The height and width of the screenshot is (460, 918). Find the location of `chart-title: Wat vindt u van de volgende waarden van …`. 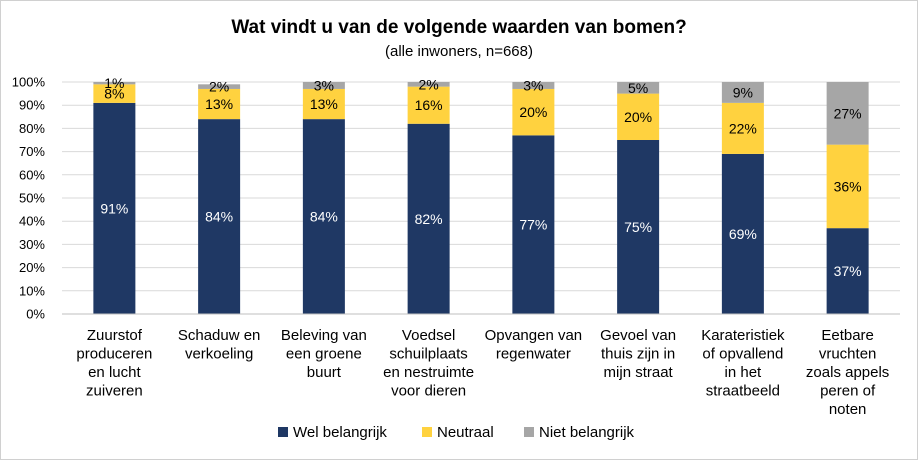

chart-title: Wat vindt u van de volgende waarden van … is located at coordinates (458, 27).